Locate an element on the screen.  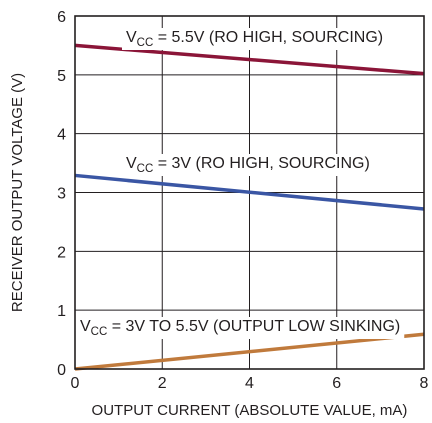
y-tick-label: 1 is located at coordinates (61, 311).